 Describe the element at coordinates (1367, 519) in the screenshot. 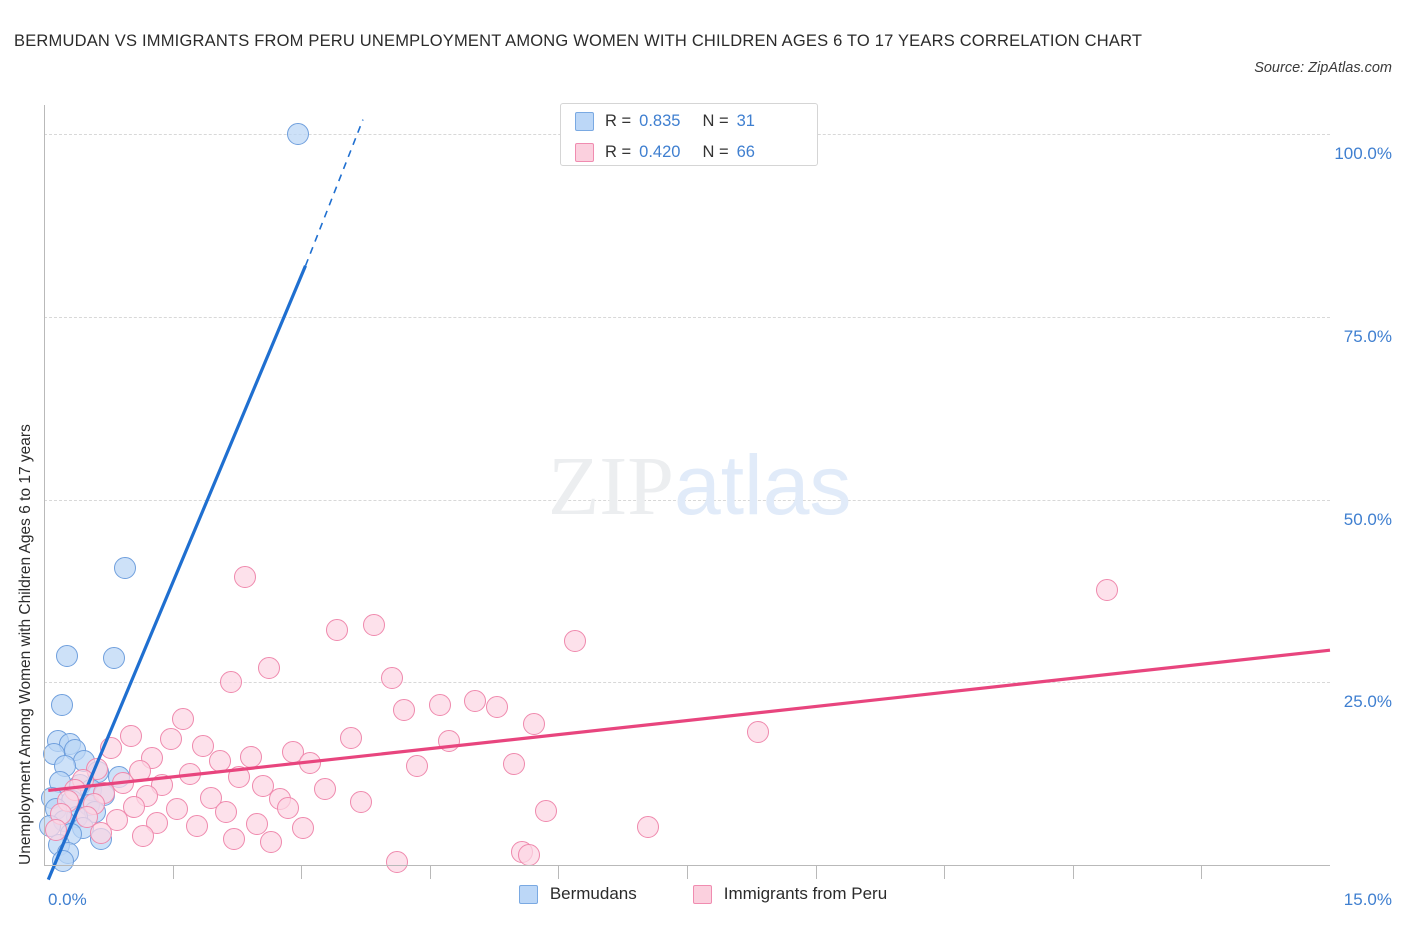

I see `y-axis-tick-label: 50.0%` at that location.